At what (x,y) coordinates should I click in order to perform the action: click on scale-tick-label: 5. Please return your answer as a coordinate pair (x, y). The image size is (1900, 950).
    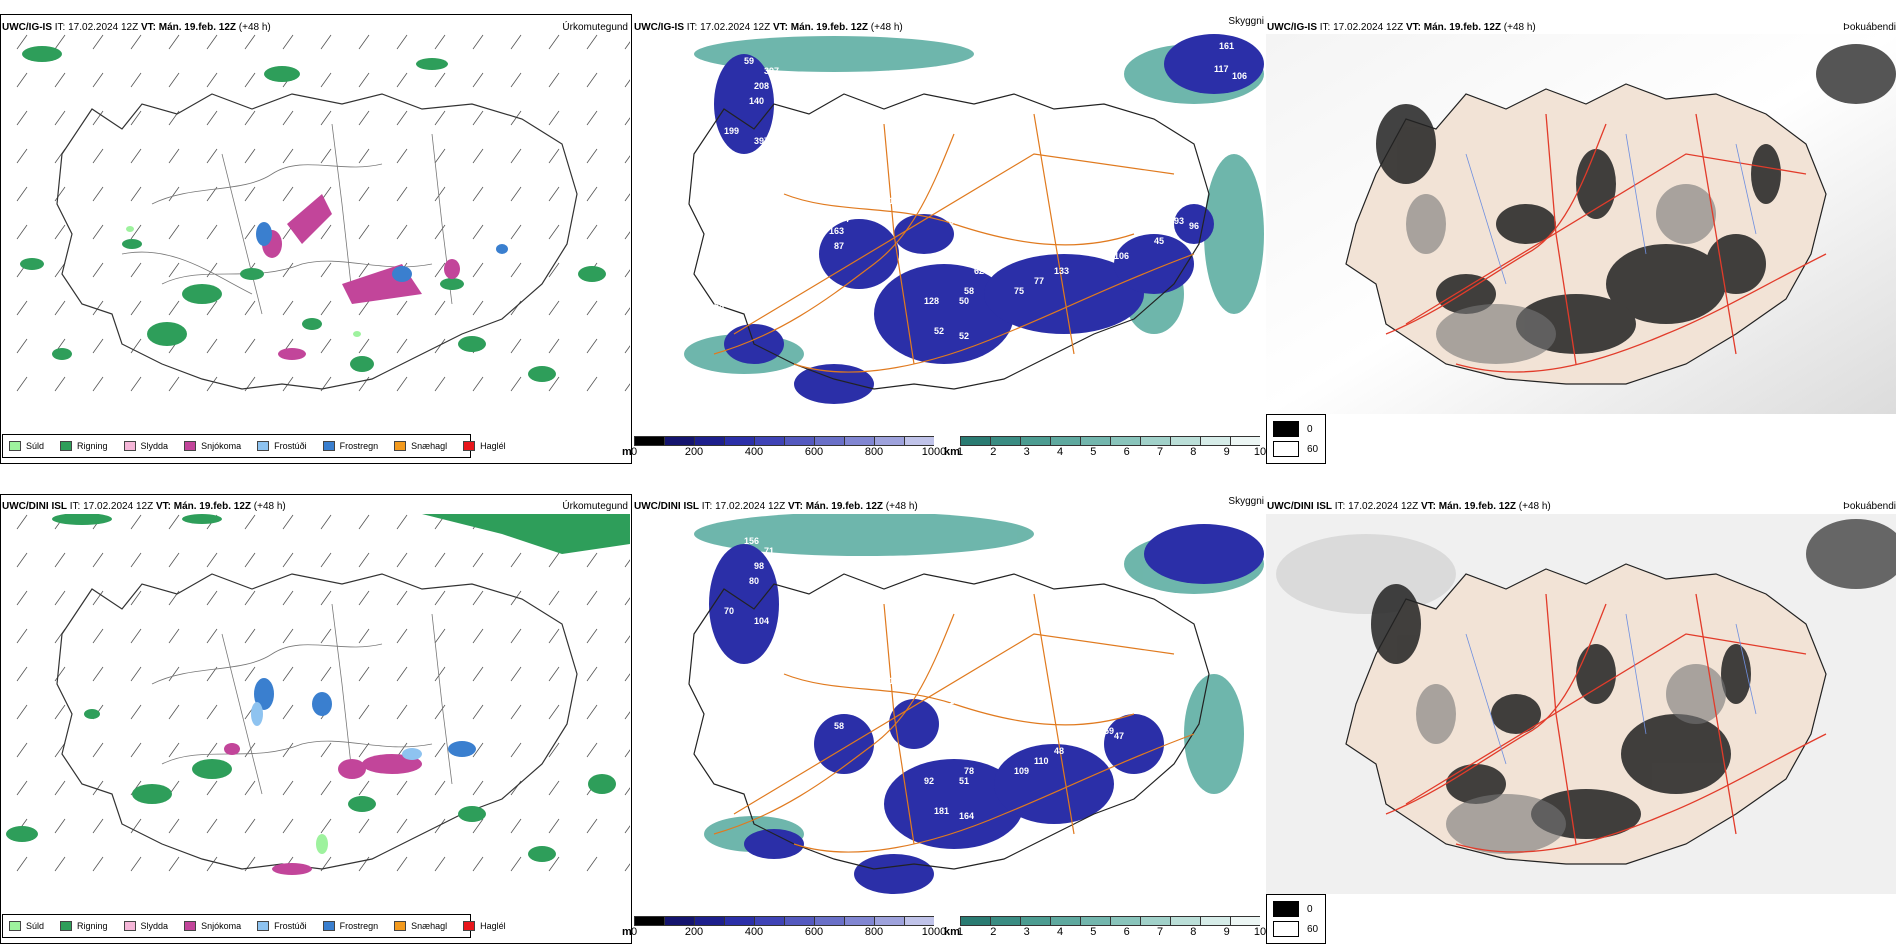
    Looking at the image, I should click on (1093, 452).